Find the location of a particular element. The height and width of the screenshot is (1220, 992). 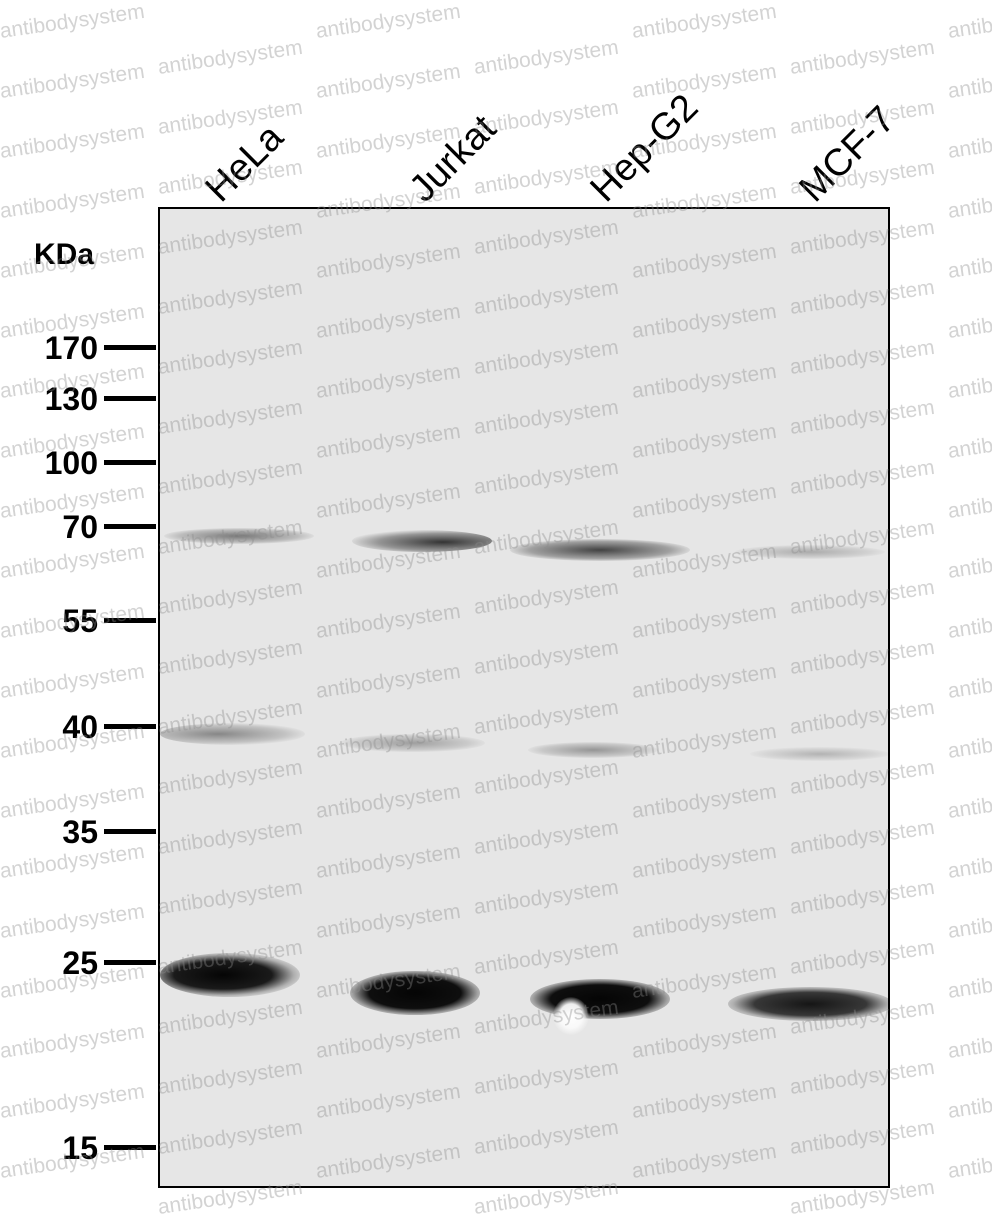

unit-label: KDa is located at coordinates (64, 254).